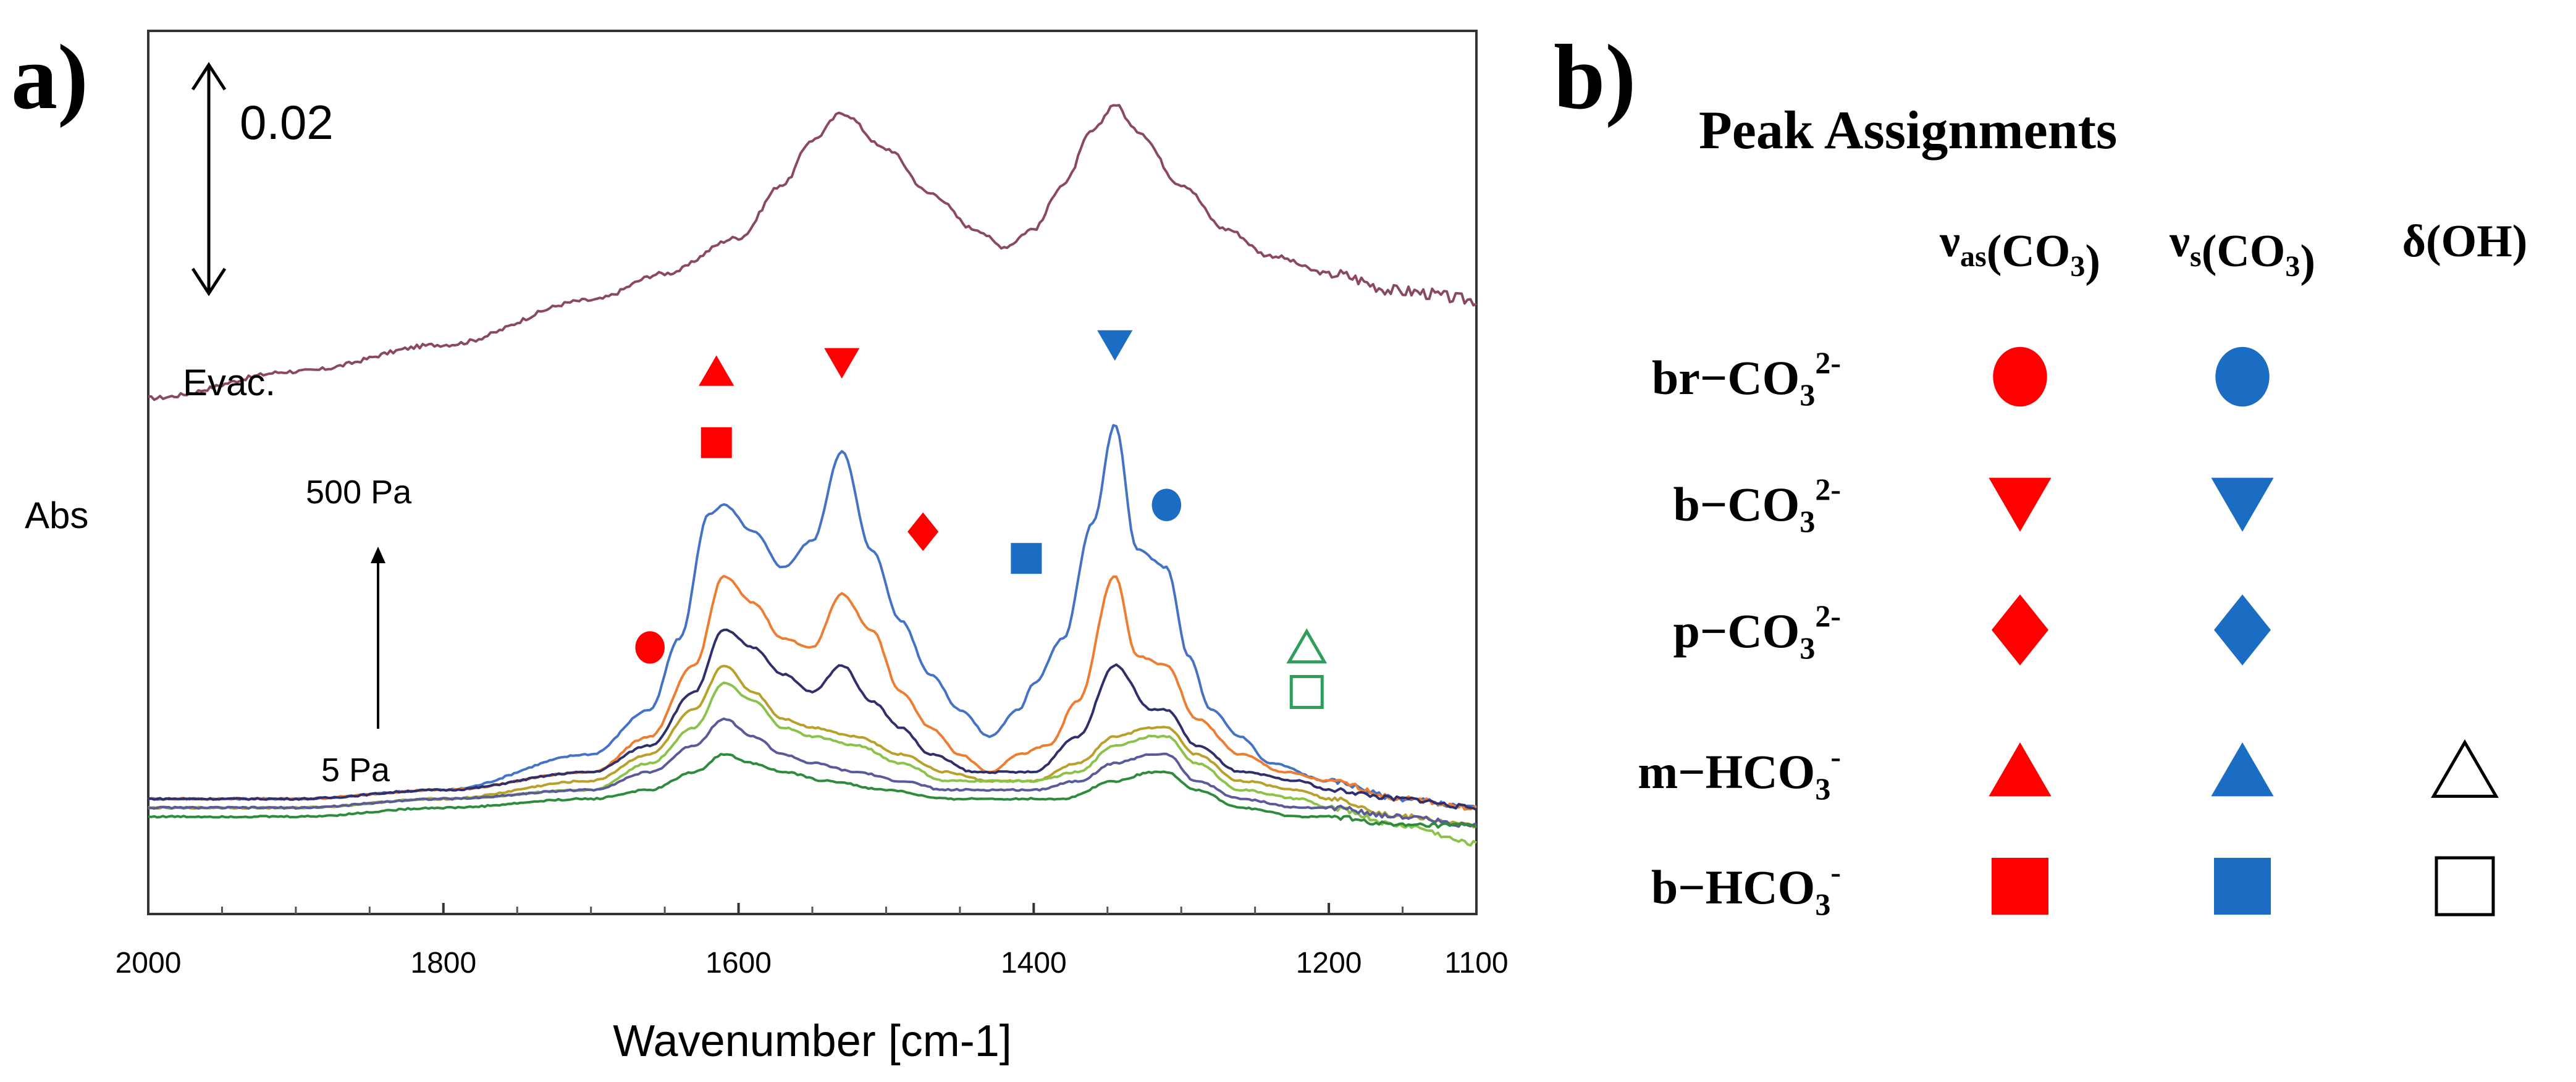  I want to click on x-tick-label: 1800, so click(443, 963).